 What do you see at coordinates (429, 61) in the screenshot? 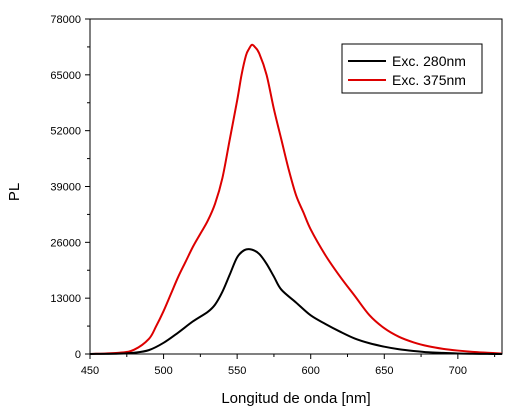
I see `legend-label: Exc. 280nm` at bounding box center [429, 61].